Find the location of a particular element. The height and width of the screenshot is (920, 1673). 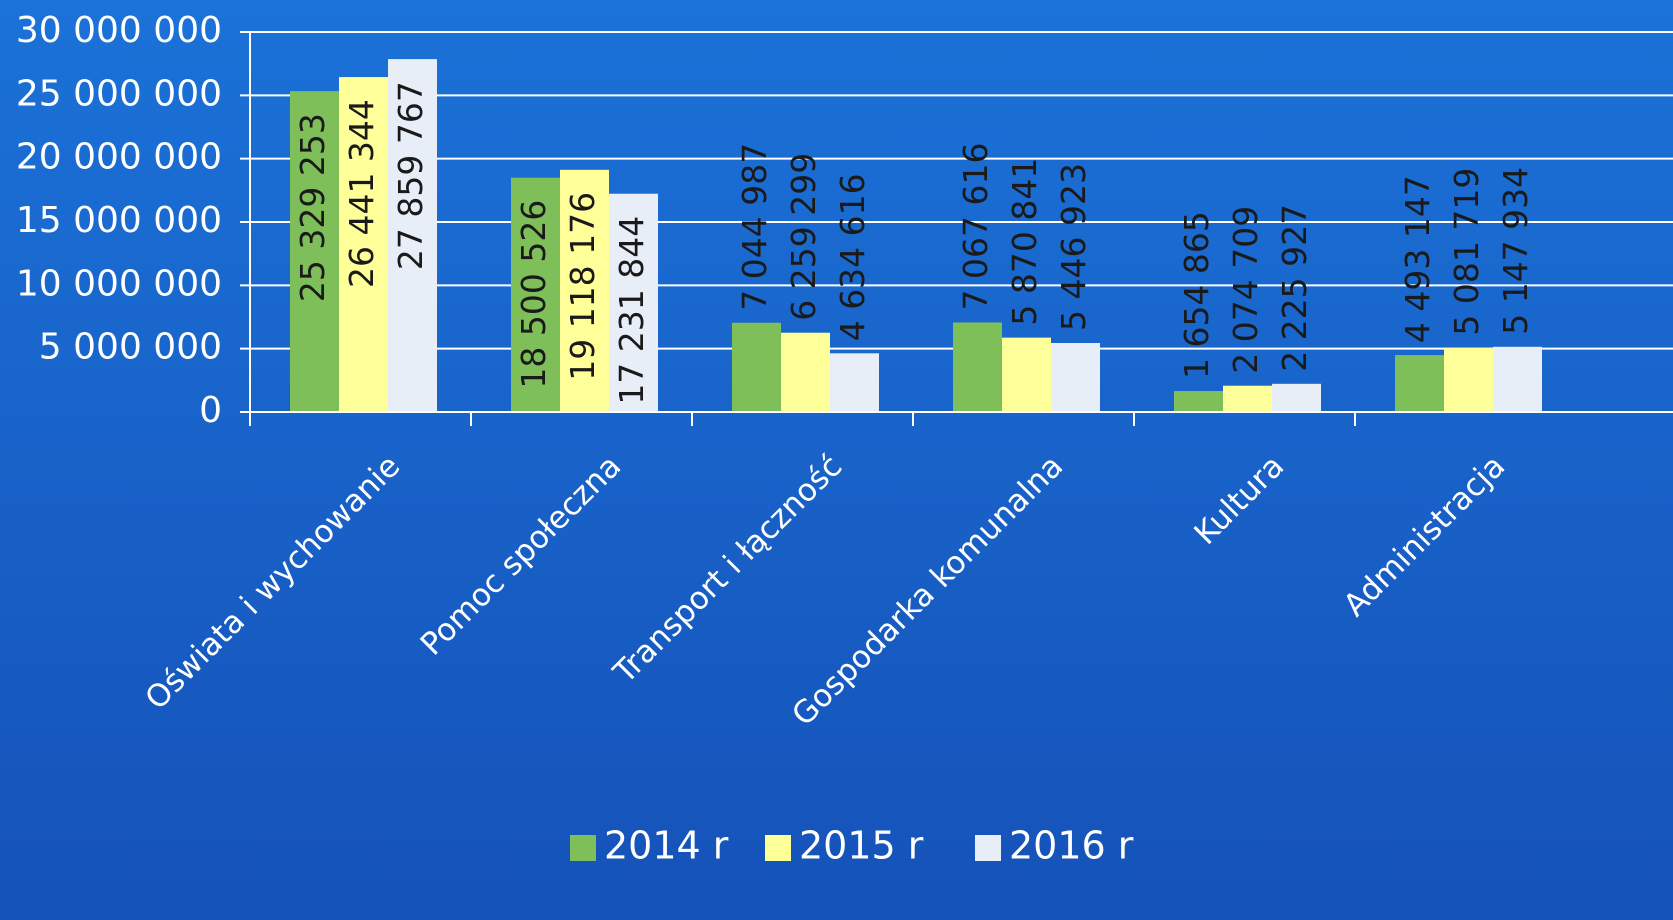

value-label: 2 225 927 is located at coordinates (1294, 288).